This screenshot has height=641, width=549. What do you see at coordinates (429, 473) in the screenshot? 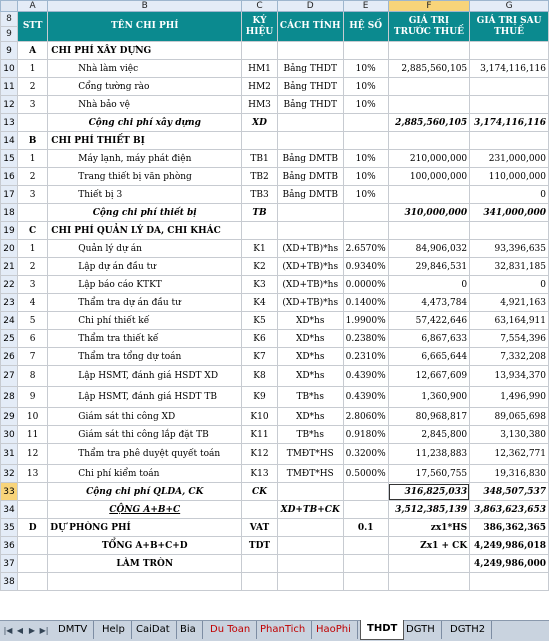
I see `cell-gia-tri-truoc-thue: 17,560,755` at bounding box center [429, 473].